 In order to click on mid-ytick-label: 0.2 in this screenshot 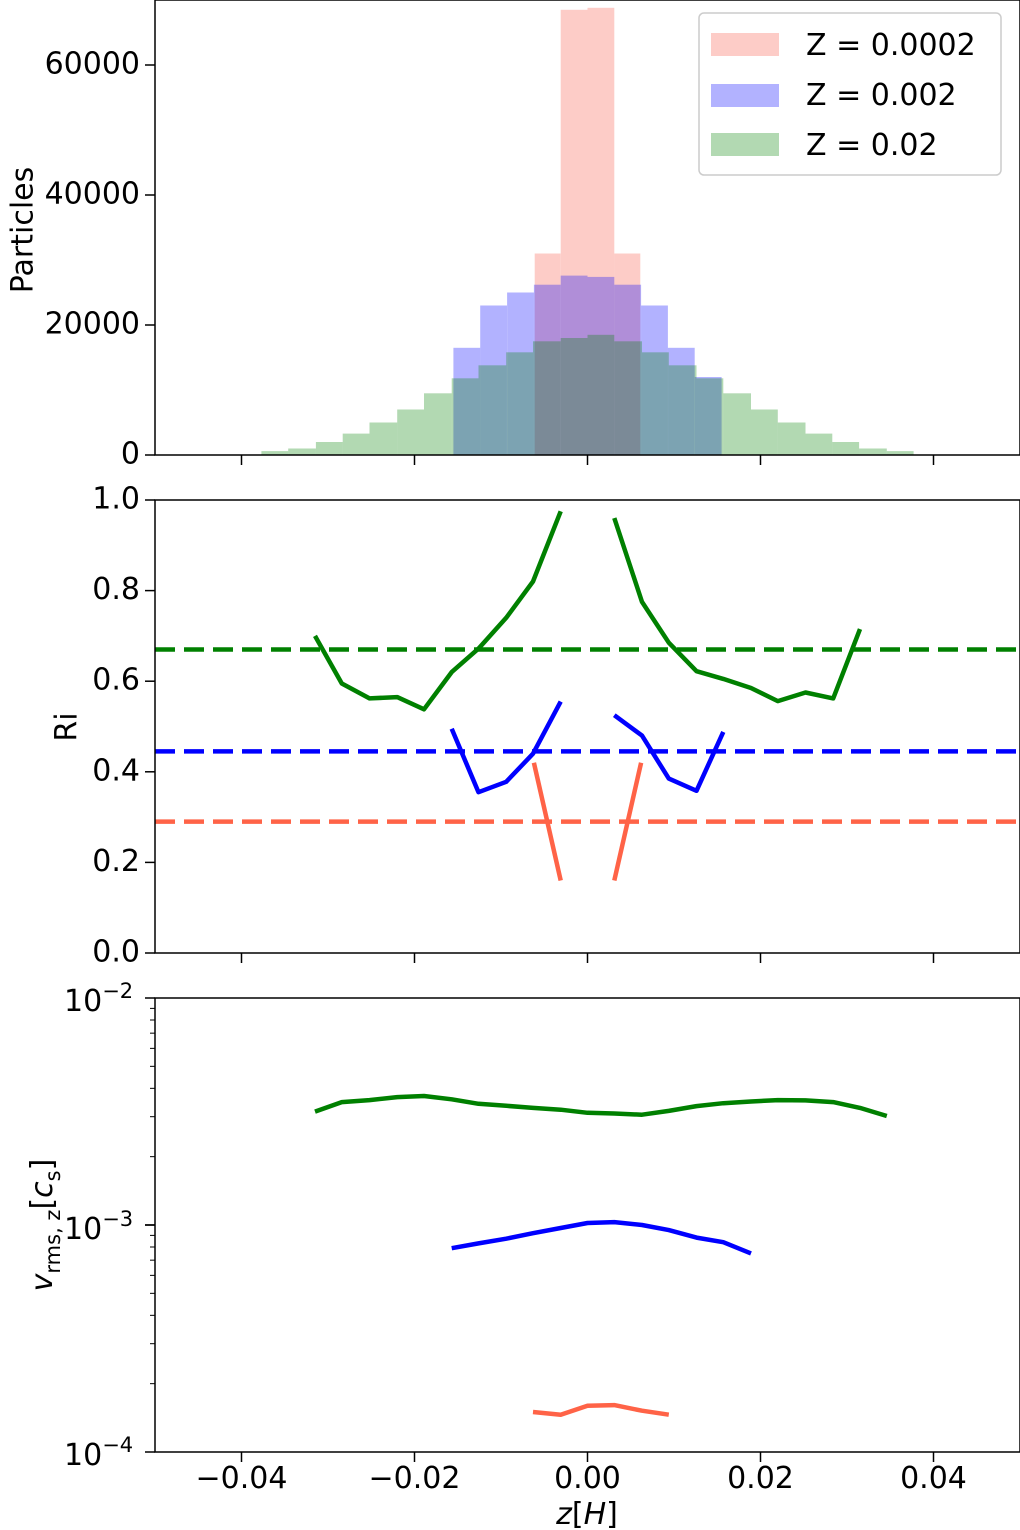, I will do `click(116, 861)`.